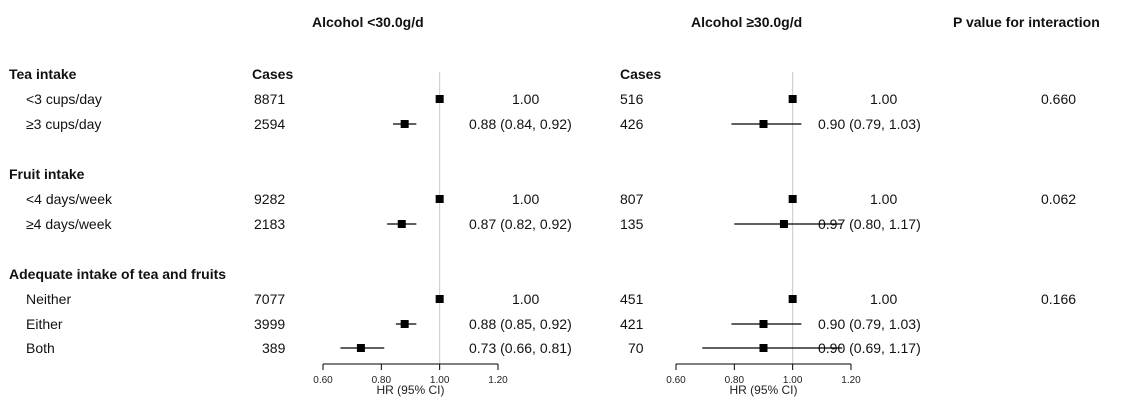  I want to click on cases-header-high: Cases, so click(641, 74).